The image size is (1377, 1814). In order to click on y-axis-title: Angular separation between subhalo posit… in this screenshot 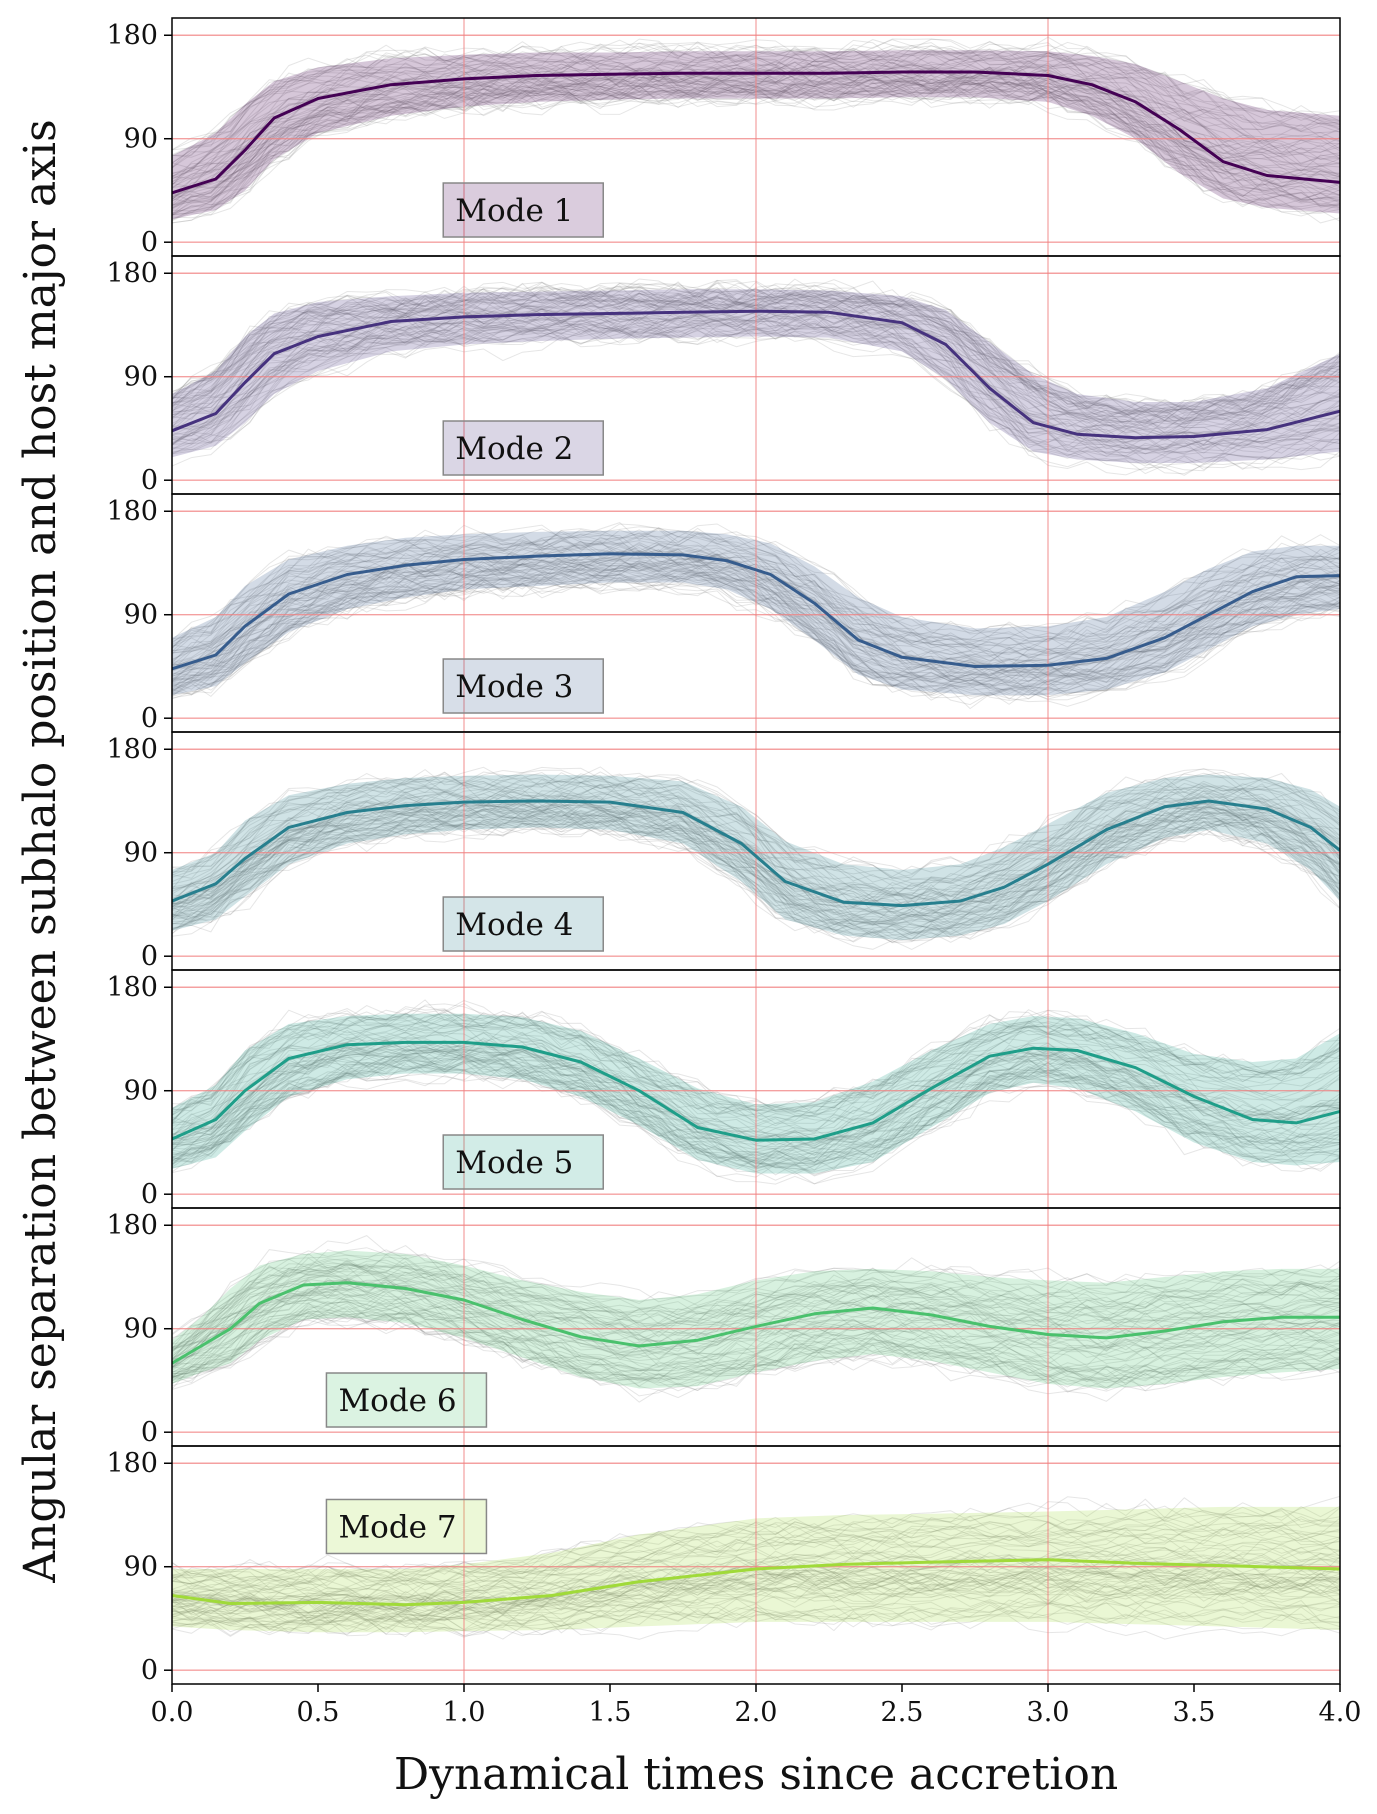, I will do `click(40, 851)`.